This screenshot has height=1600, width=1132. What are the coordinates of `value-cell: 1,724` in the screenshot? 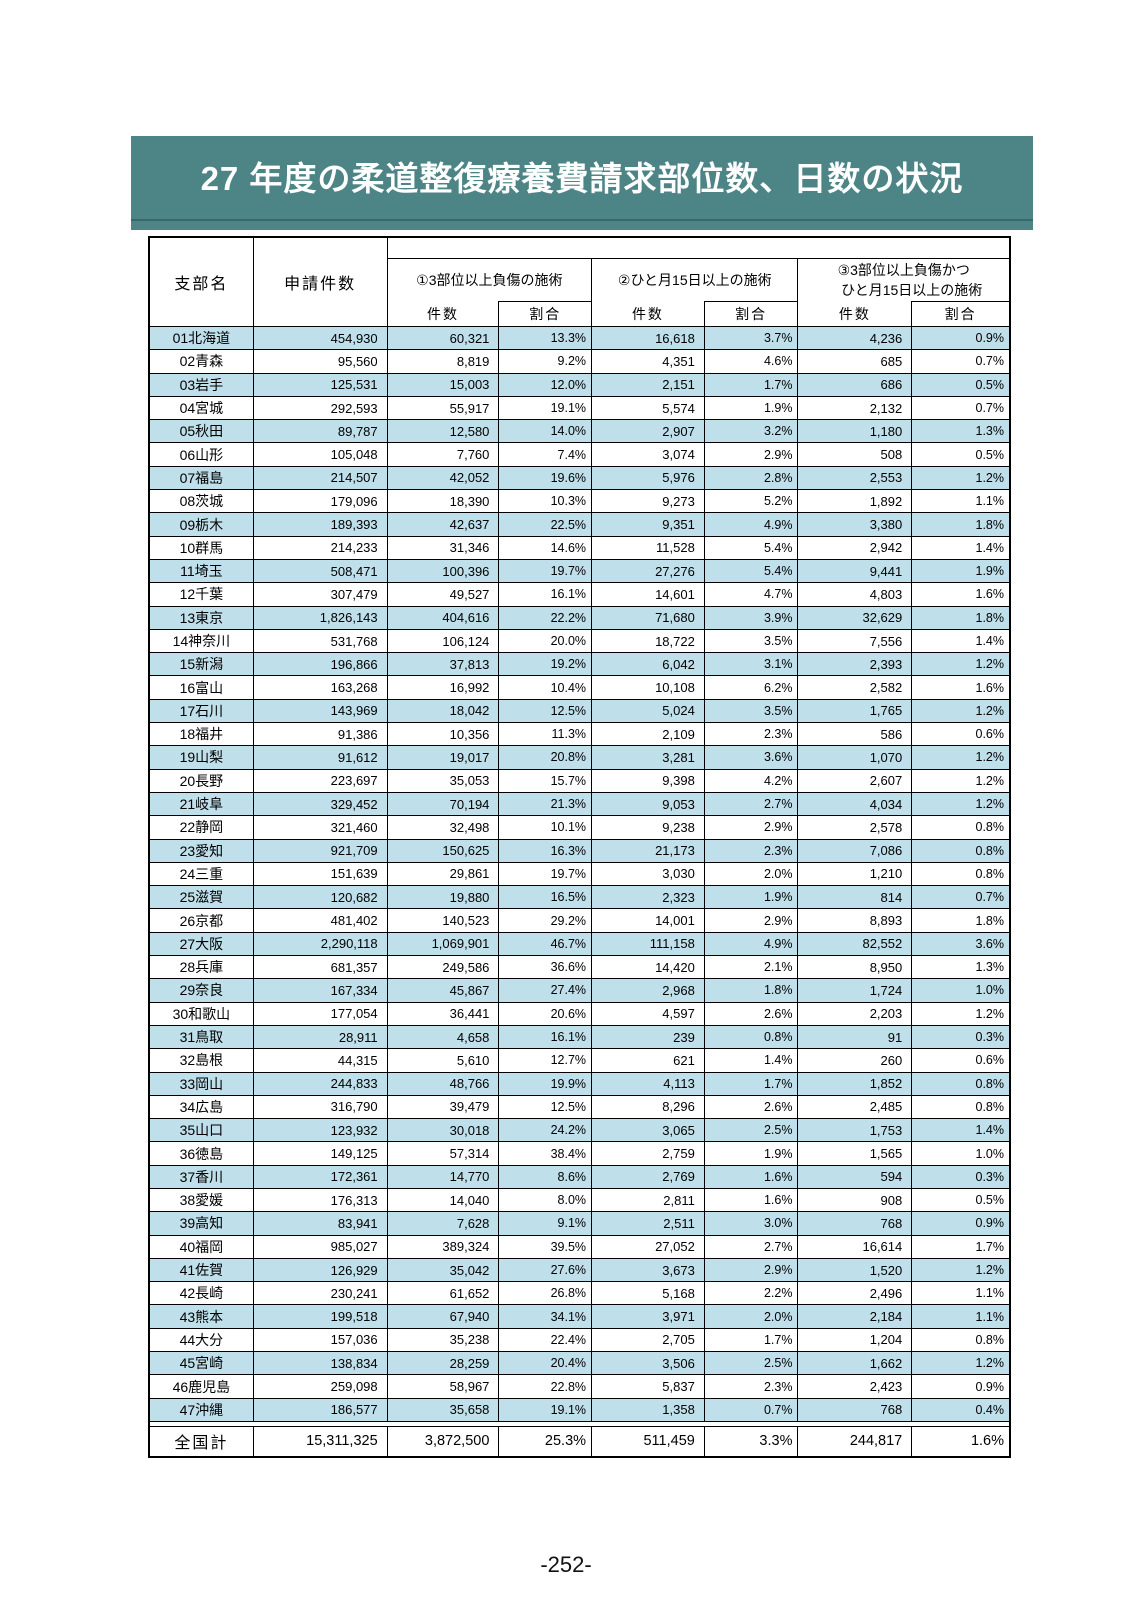 It's located at (855, 991).